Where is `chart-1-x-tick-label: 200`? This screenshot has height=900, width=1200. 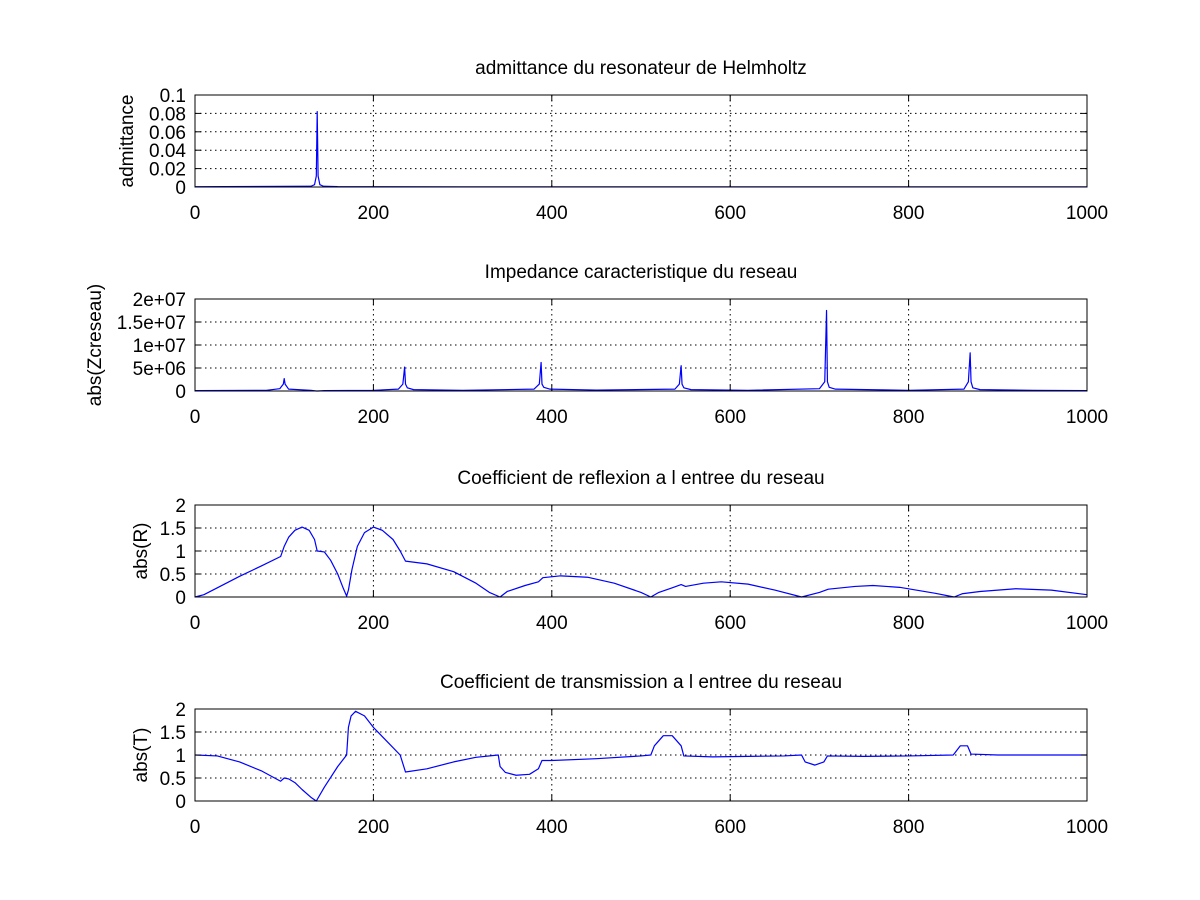 chart-1-x-tick-label: 200 is located at coordinates (374, 213).